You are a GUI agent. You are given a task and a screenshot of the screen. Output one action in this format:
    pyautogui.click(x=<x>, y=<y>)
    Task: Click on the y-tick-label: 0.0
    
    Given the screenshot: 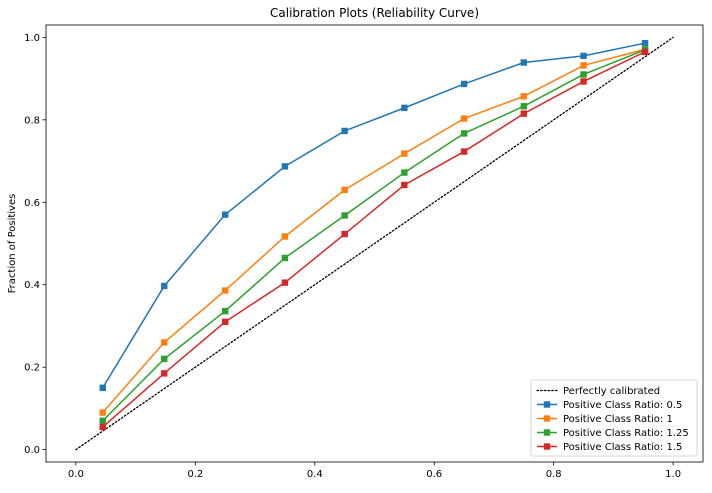 What is the action you would take?
    pyautogui.click(x=32, y=450)
    